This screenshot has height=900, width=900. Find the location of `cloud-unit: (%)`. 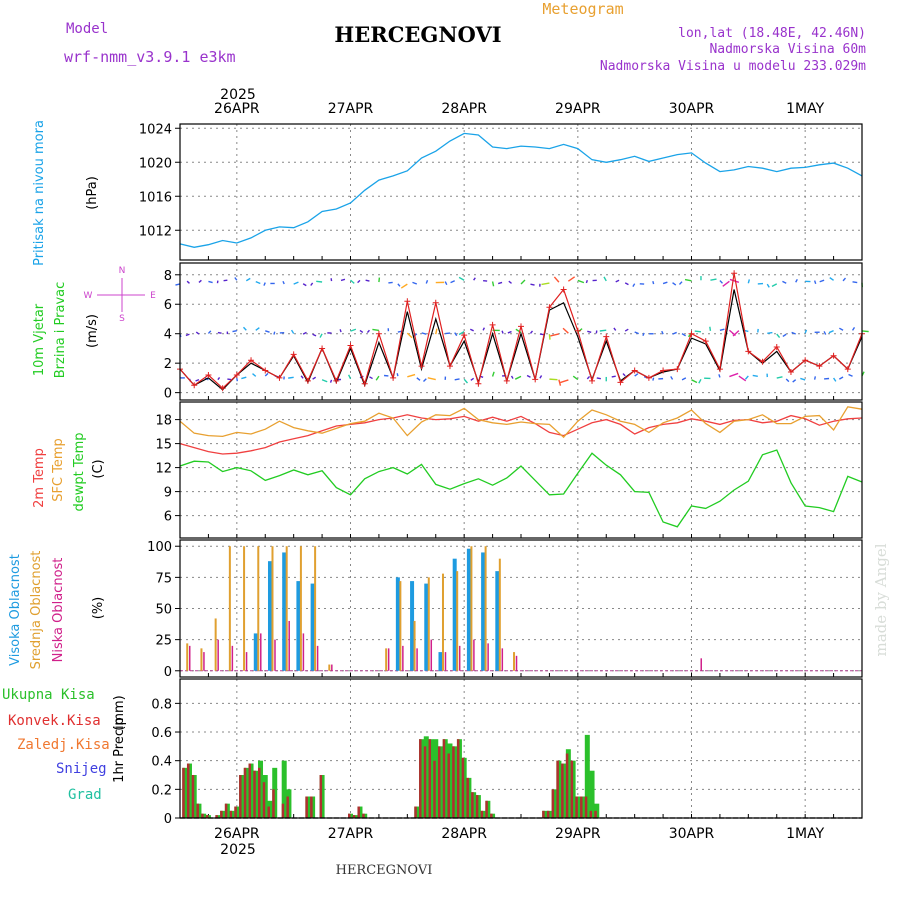

cloud-unit: (%) is located at coordinates (98, 608).